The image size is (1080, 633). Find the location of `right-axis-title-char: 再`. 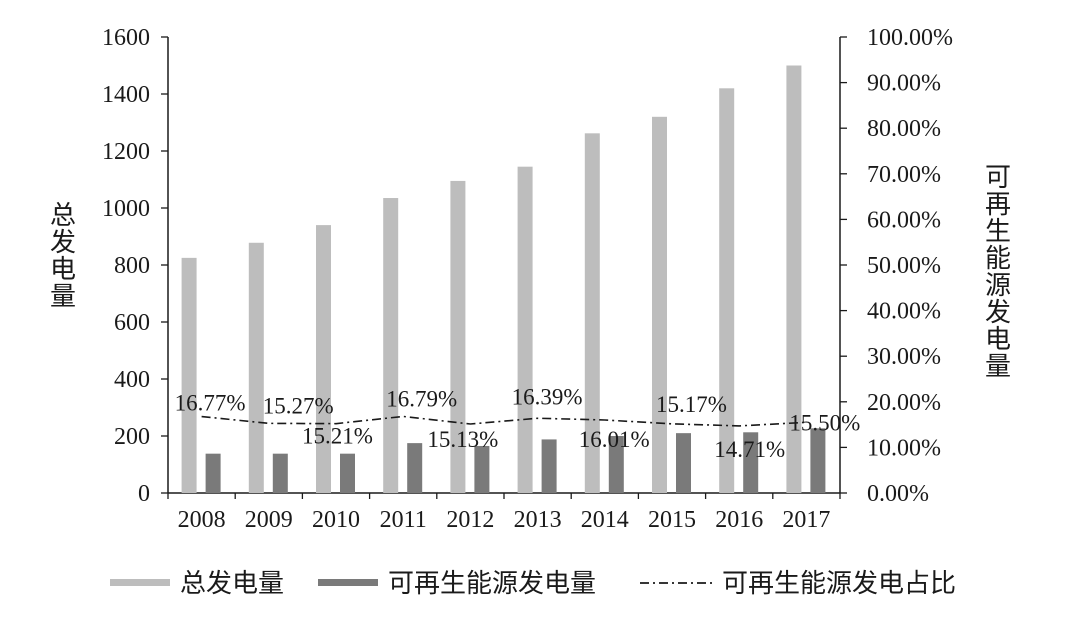

right-axis-title-char: 再 is located at coordinates (998, 205).